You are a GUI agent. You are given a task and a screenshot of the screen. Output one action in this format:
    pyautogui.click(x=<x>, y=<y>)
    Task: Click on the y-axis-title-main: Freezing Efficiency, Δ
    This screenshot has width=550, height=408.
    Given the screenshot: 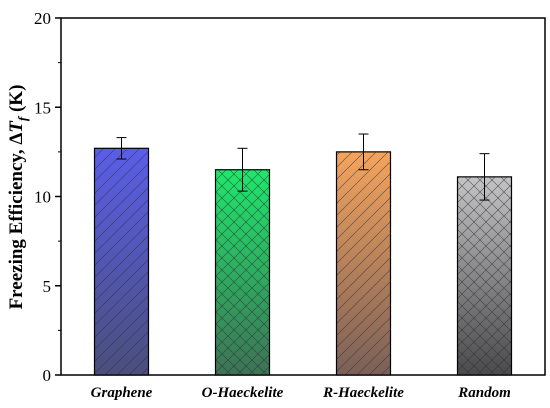 What is the action you would take?
    pyautogui.click(x=16, y=221)
    